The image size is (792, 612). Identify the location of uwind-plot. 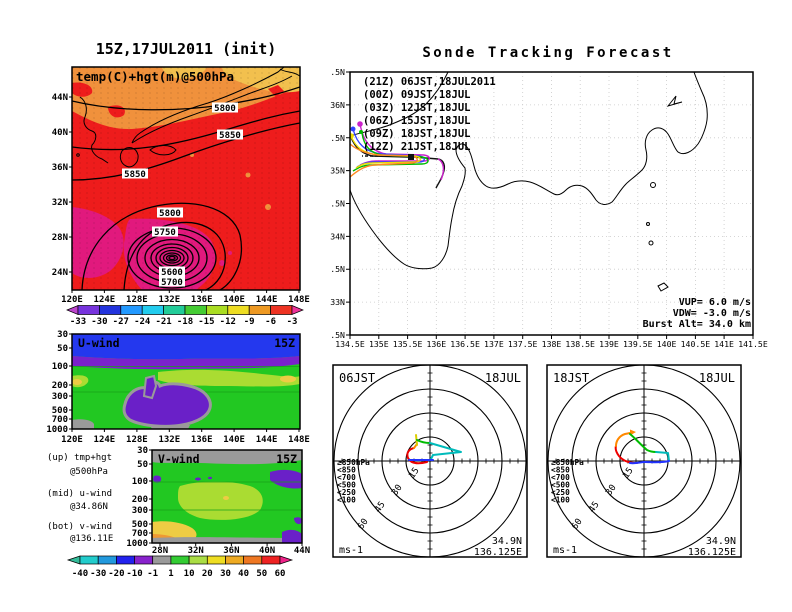
(186, 381).